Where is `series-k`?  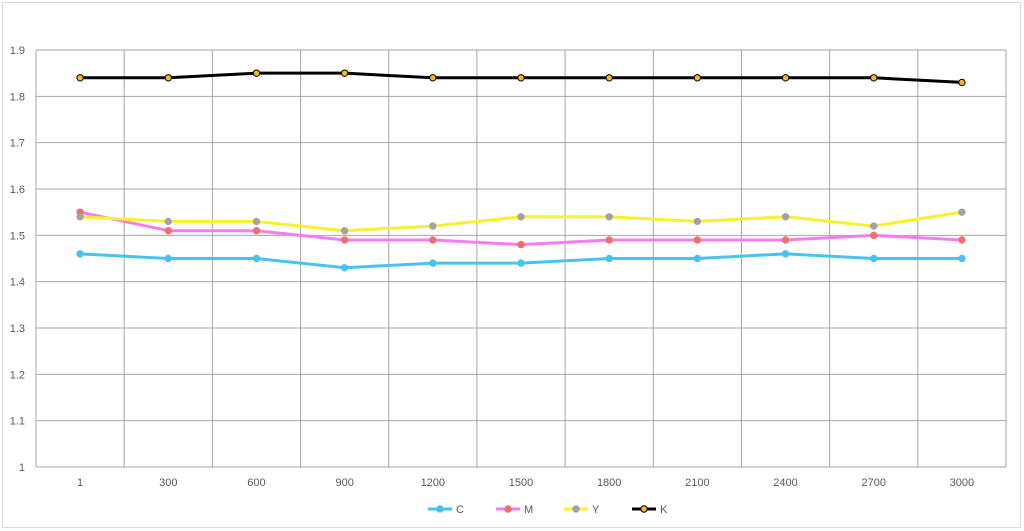 series-k is located at coordinates (521, 78).